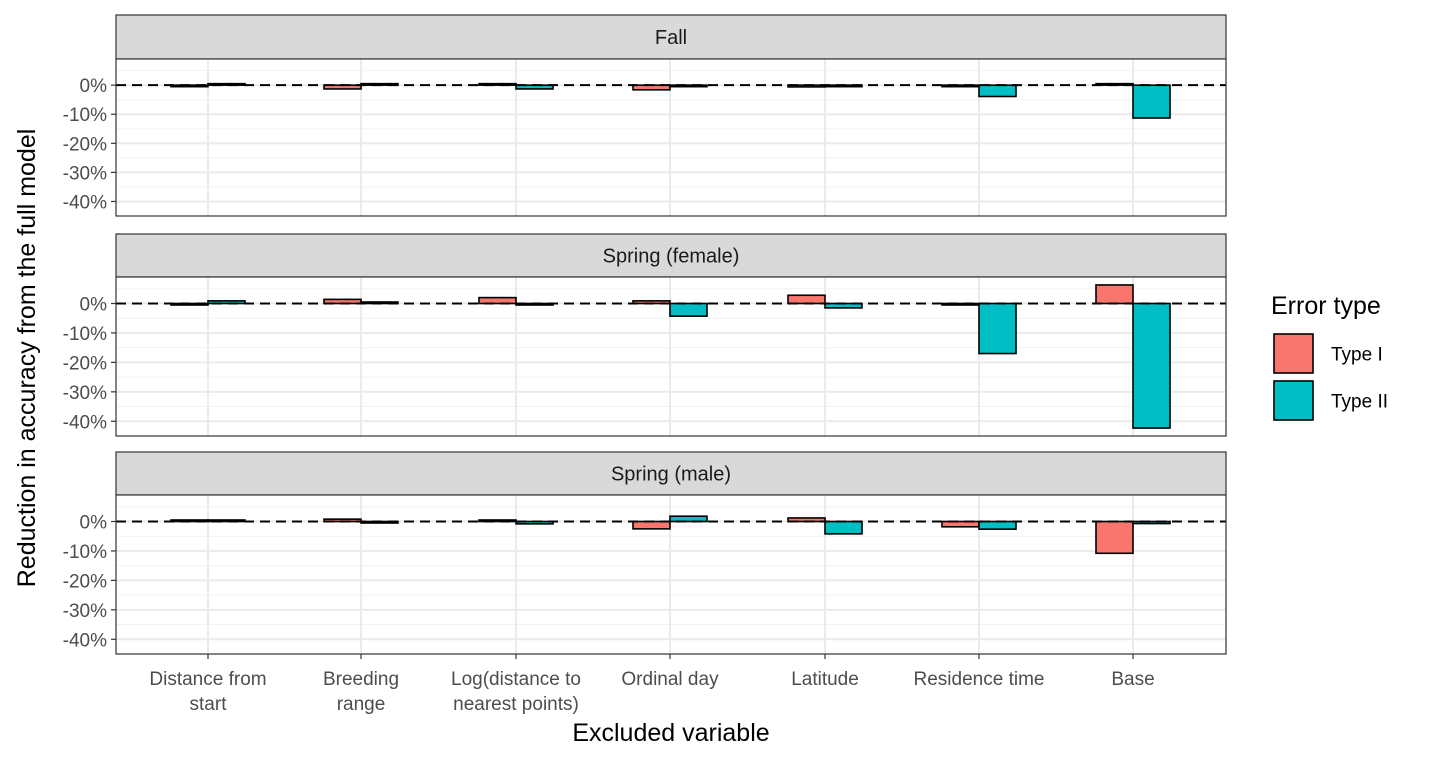  I want to click on x-axis-title: Excluded variable, so click(670, 733).